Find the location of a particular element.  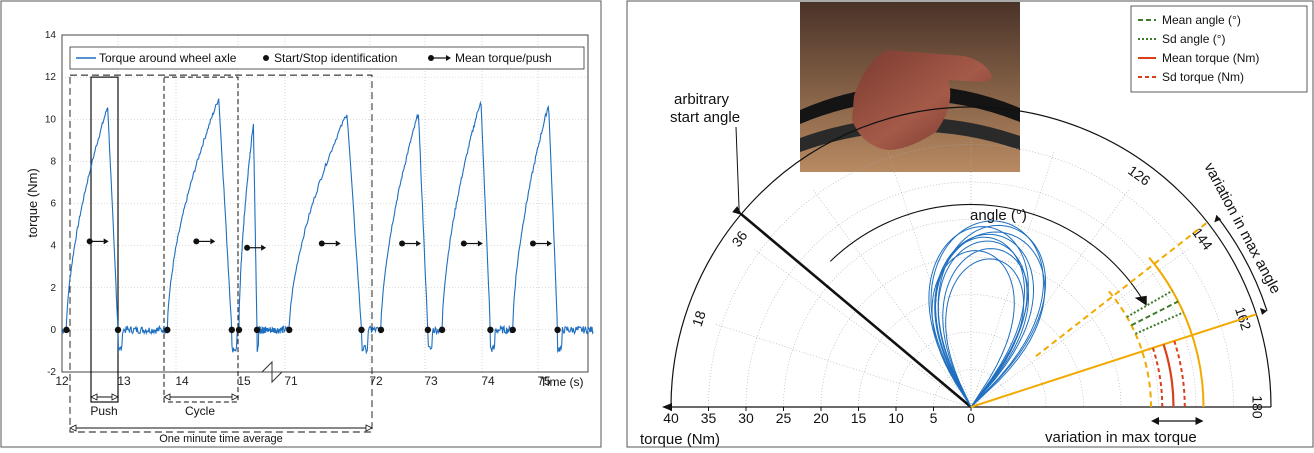

average-span-left-arrowhead is located at coordinates (73, 428).